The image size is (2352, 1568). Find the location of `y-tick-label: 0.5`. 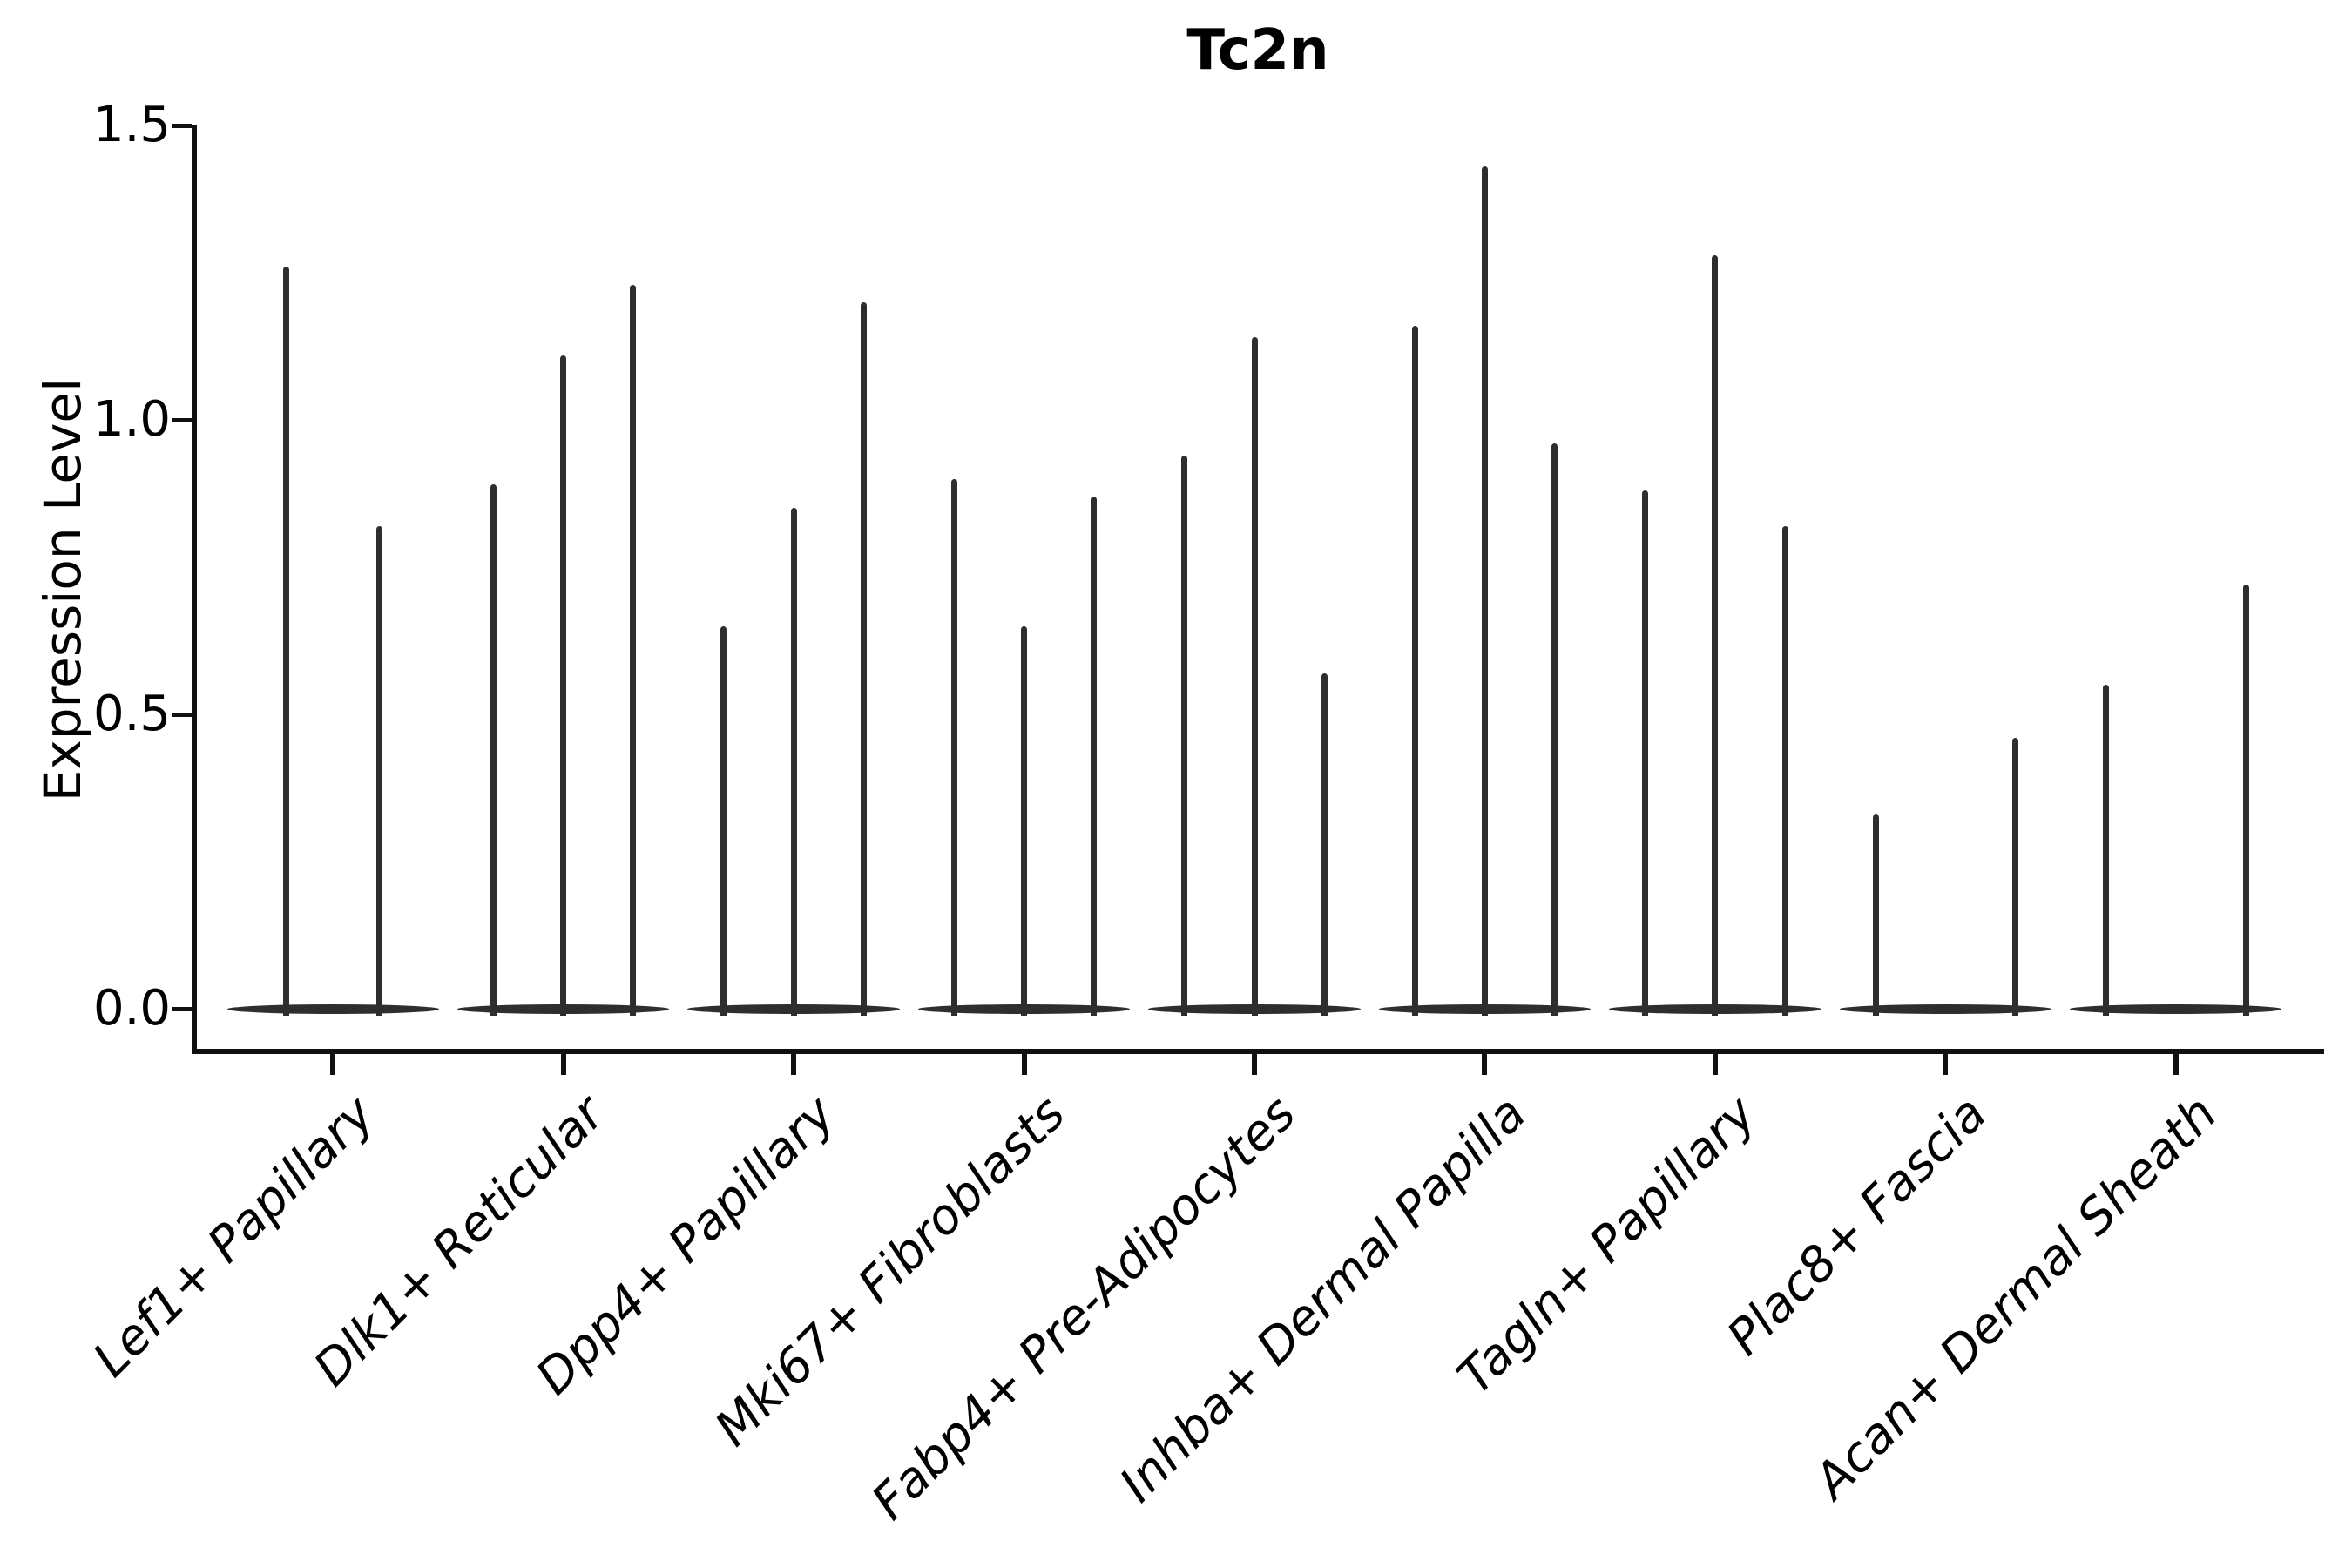

y-tick-label: 0.5 is located at coordinates (131, 714).